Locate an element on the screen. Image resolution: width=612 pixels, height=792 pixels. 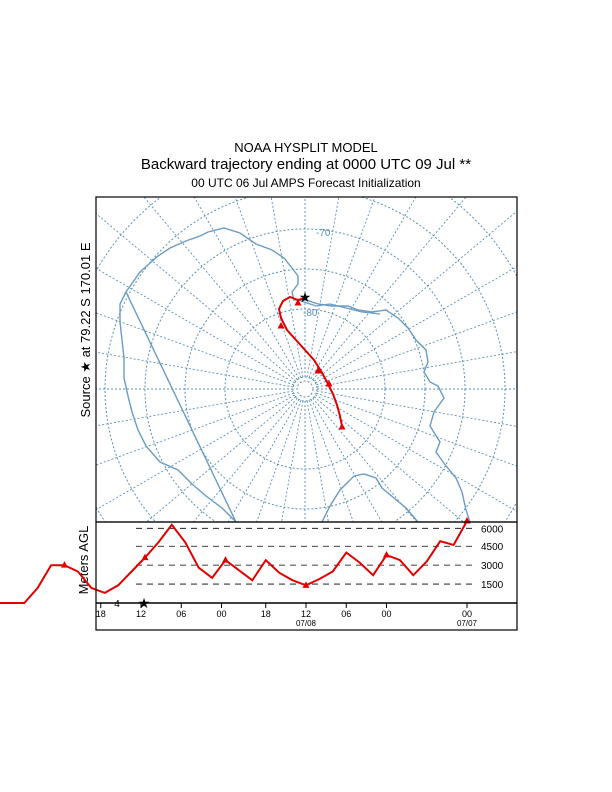
reference-line-label: 1500 is located at coordinates (492, 585).